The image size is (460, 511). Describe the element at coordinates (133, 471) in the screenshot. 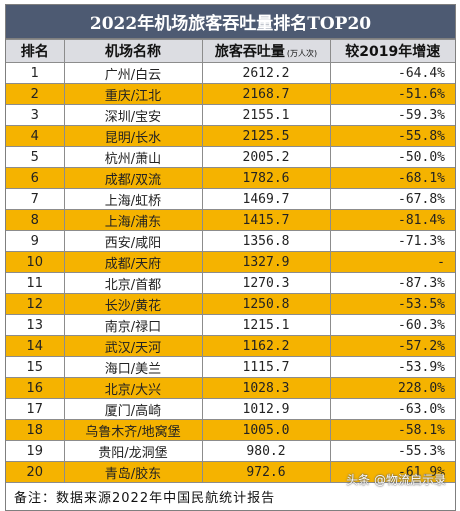

I see `cell-airport: 青岛/胶东` at that location.